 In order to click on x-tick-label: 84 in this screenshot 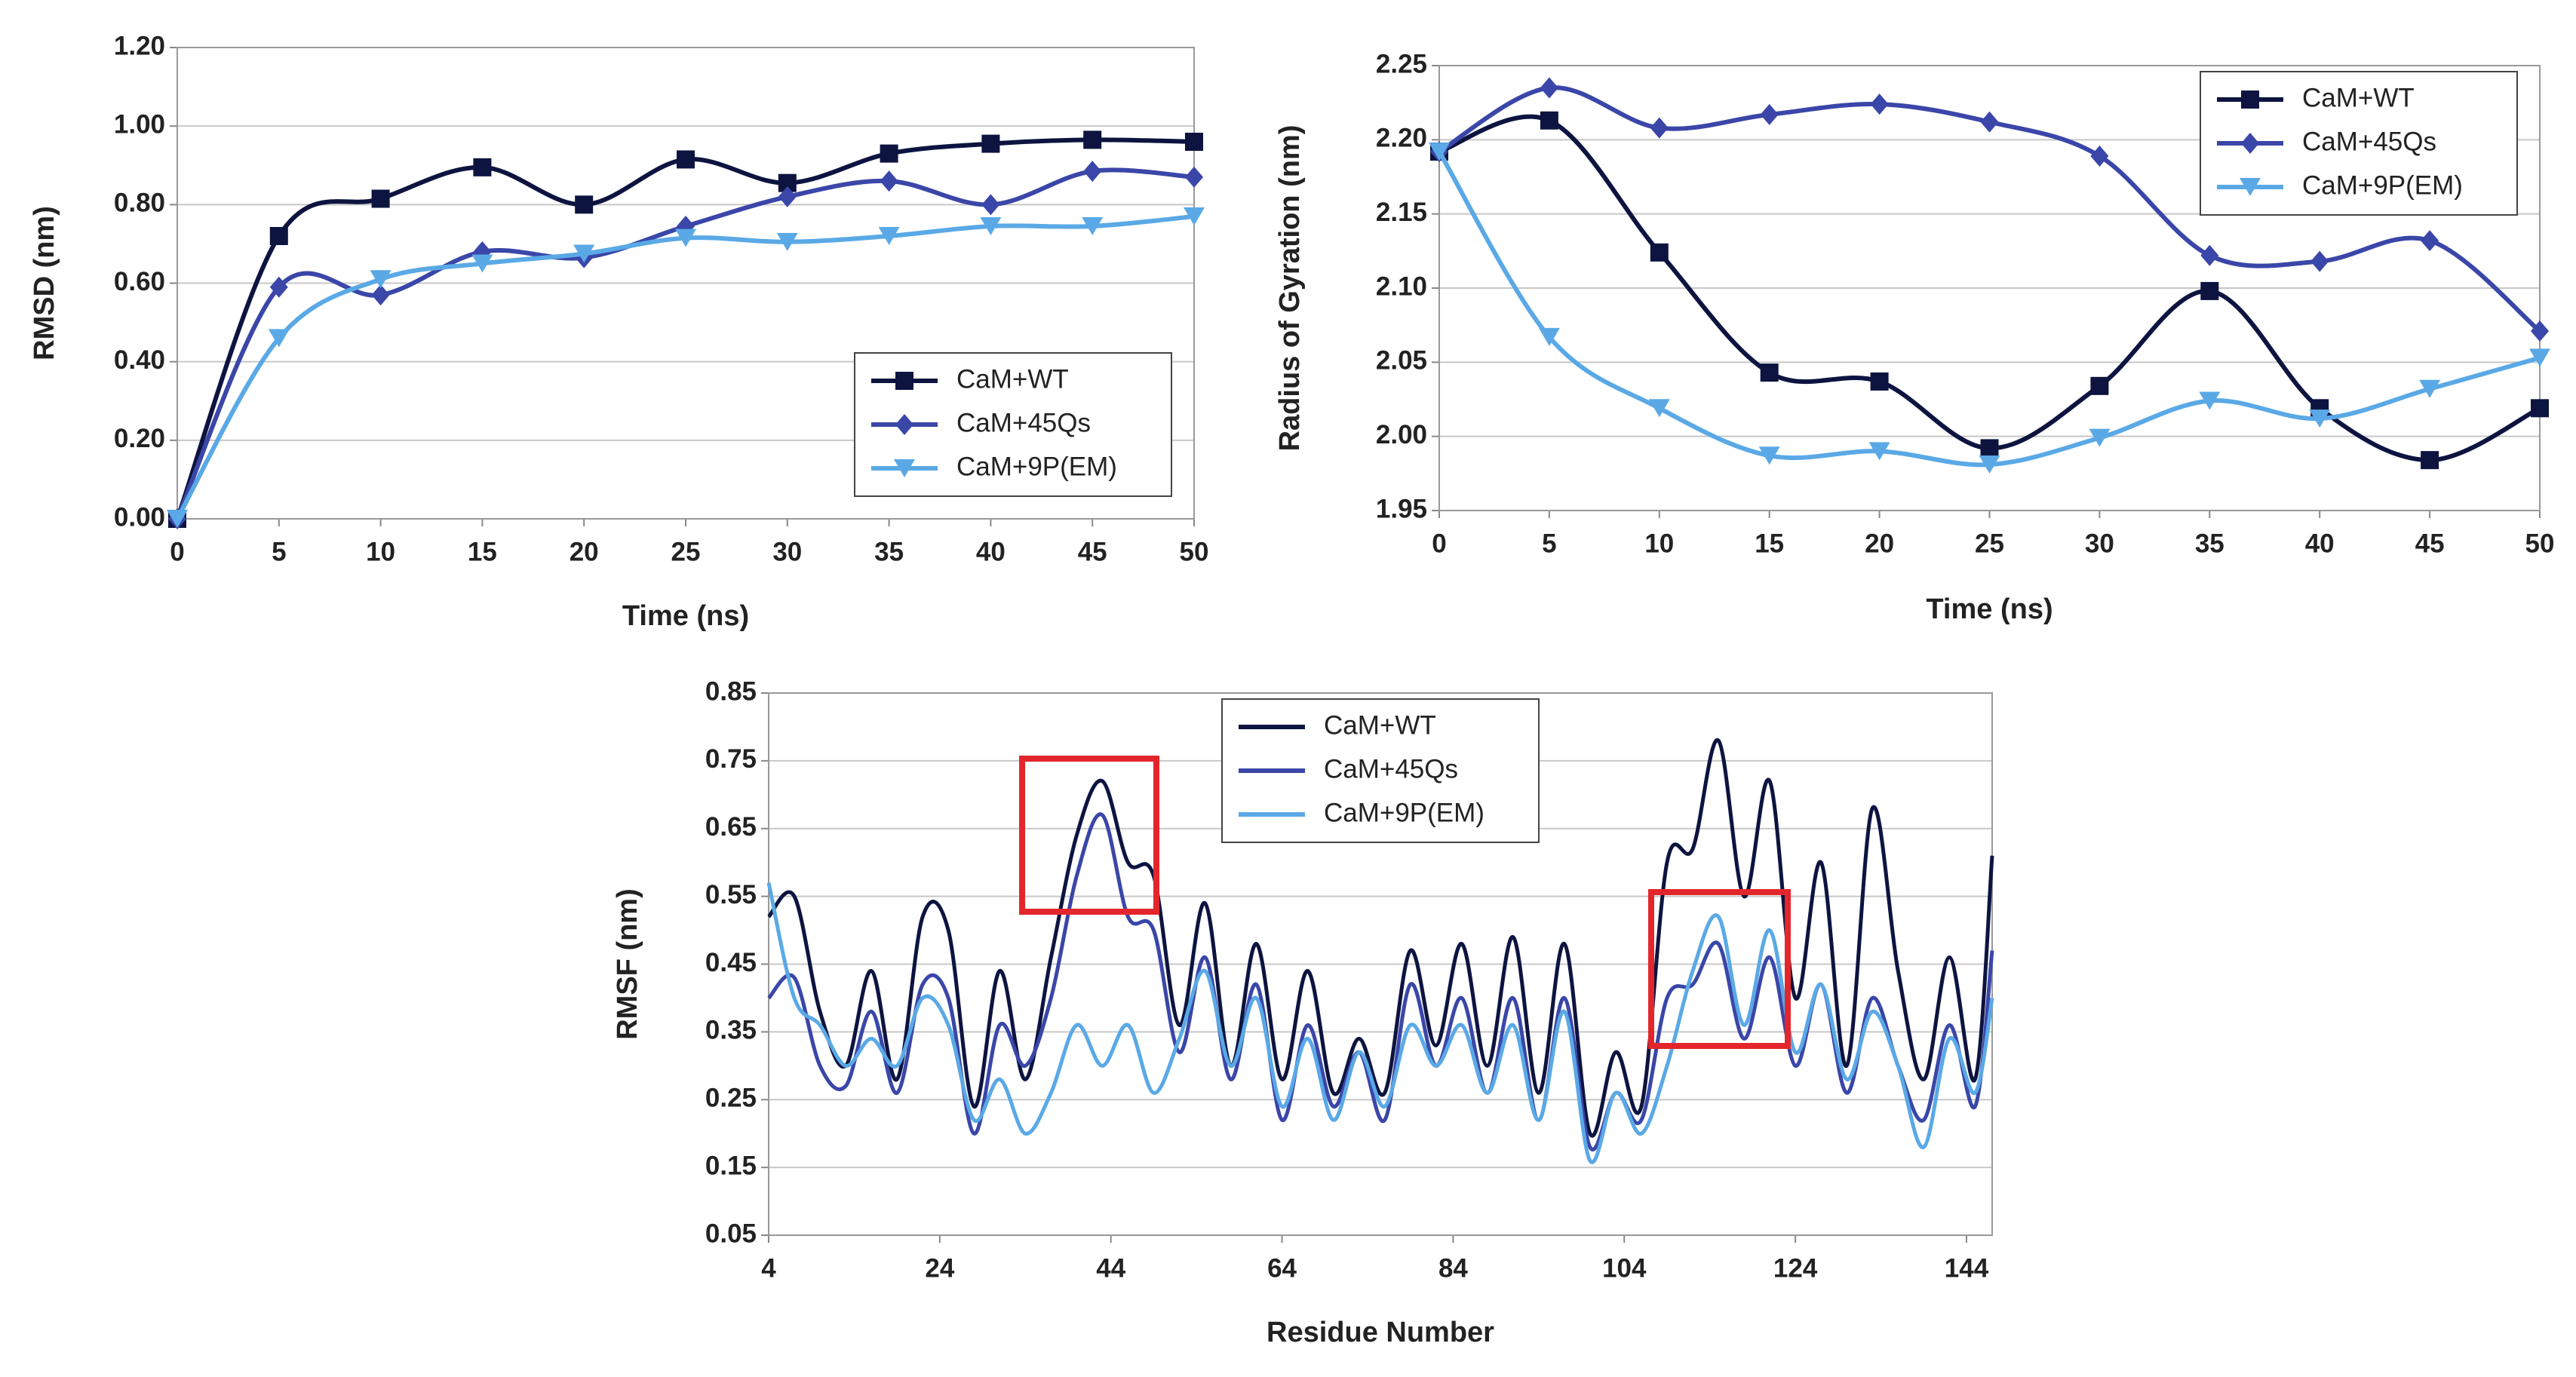, I will do `click(1453, 1268)`.